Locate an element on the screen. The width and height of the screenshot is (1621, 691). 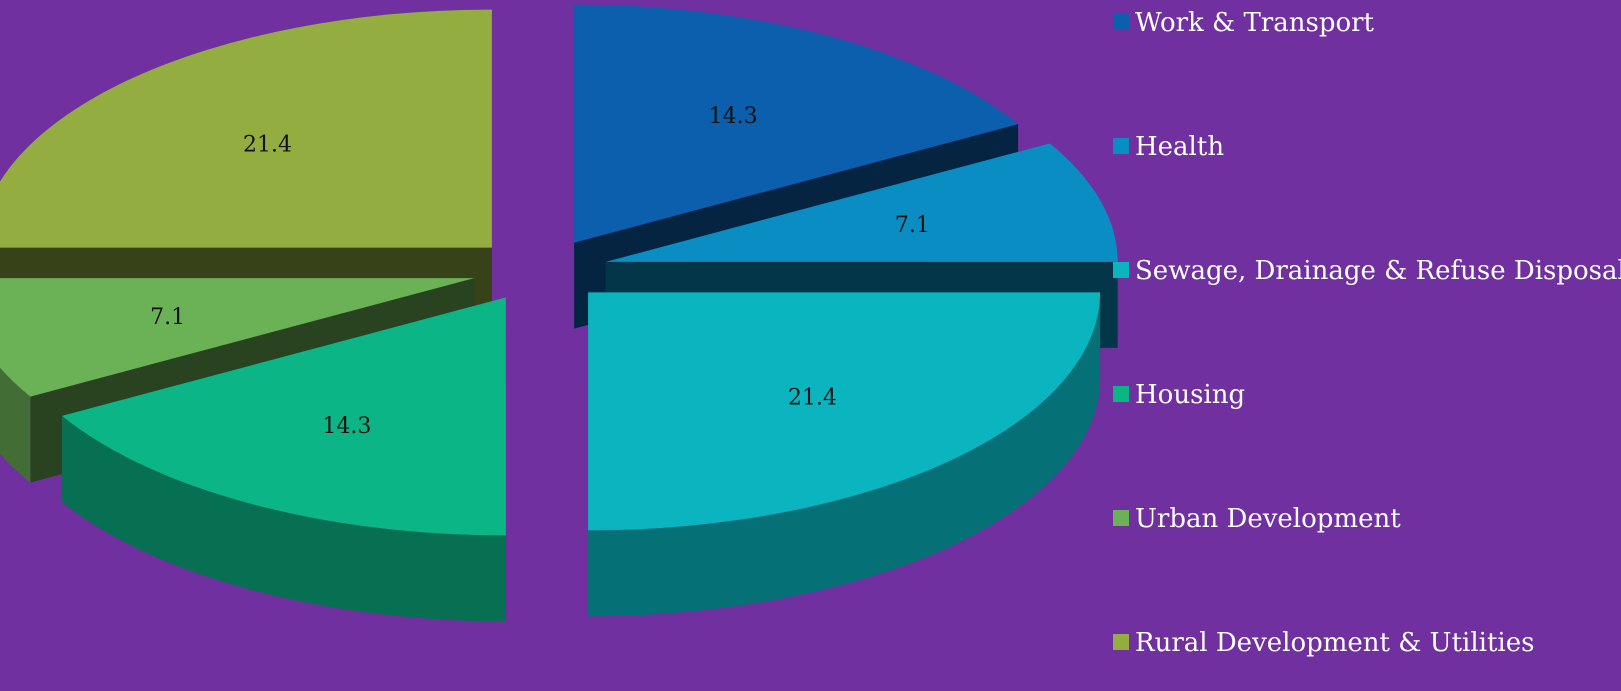
legend-item-0: Work & Transport is located at coordinates (1244, 23).